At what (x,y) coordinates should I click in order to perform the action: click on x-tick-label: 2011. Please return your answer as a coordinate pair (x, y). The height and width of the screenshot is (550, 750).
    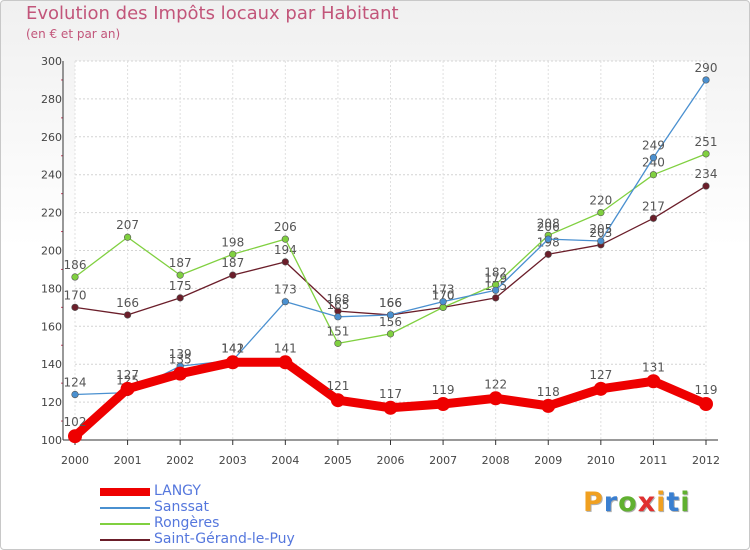
    Looking at the image, I should click on (653, 460).